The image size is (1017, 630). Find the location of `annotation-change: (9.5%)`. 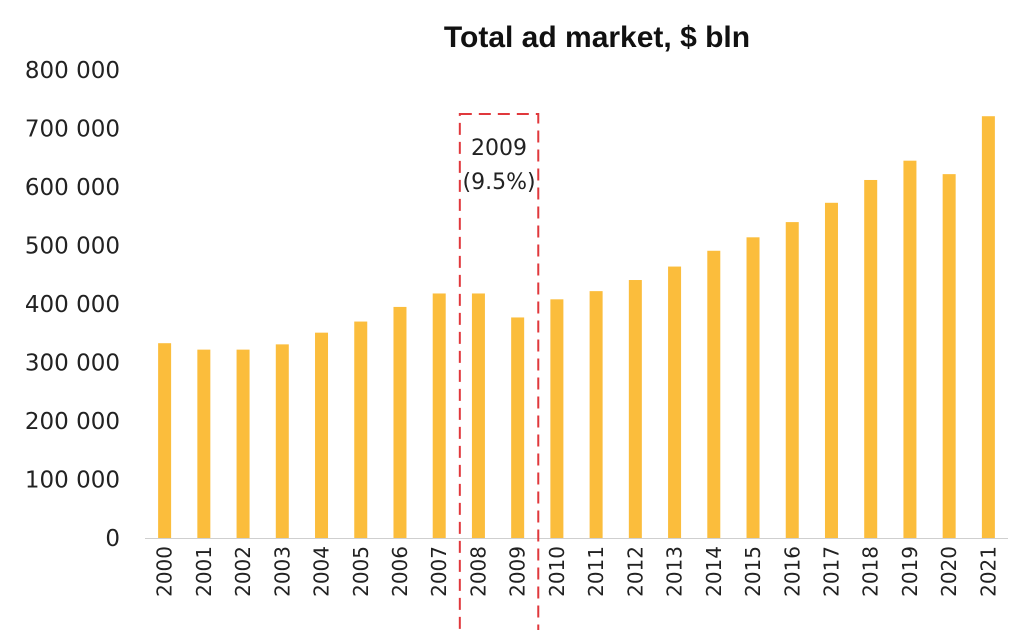

annotation-change: (9.5%) is located at coordinates (499, 182).